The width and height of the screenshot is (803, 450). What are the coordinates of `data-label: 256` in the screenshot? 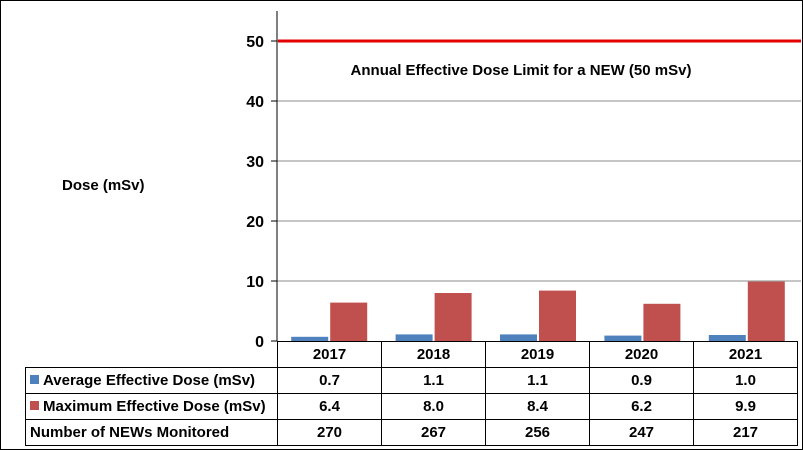 It's located at (537, 432).